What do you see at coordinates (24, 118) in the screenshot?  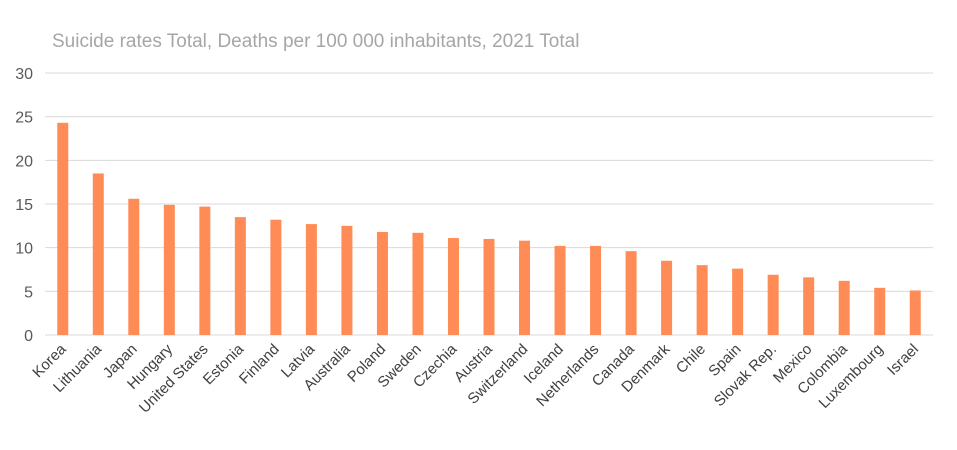 I see `y-tick-label: 25` at bounding box center [24, 118].